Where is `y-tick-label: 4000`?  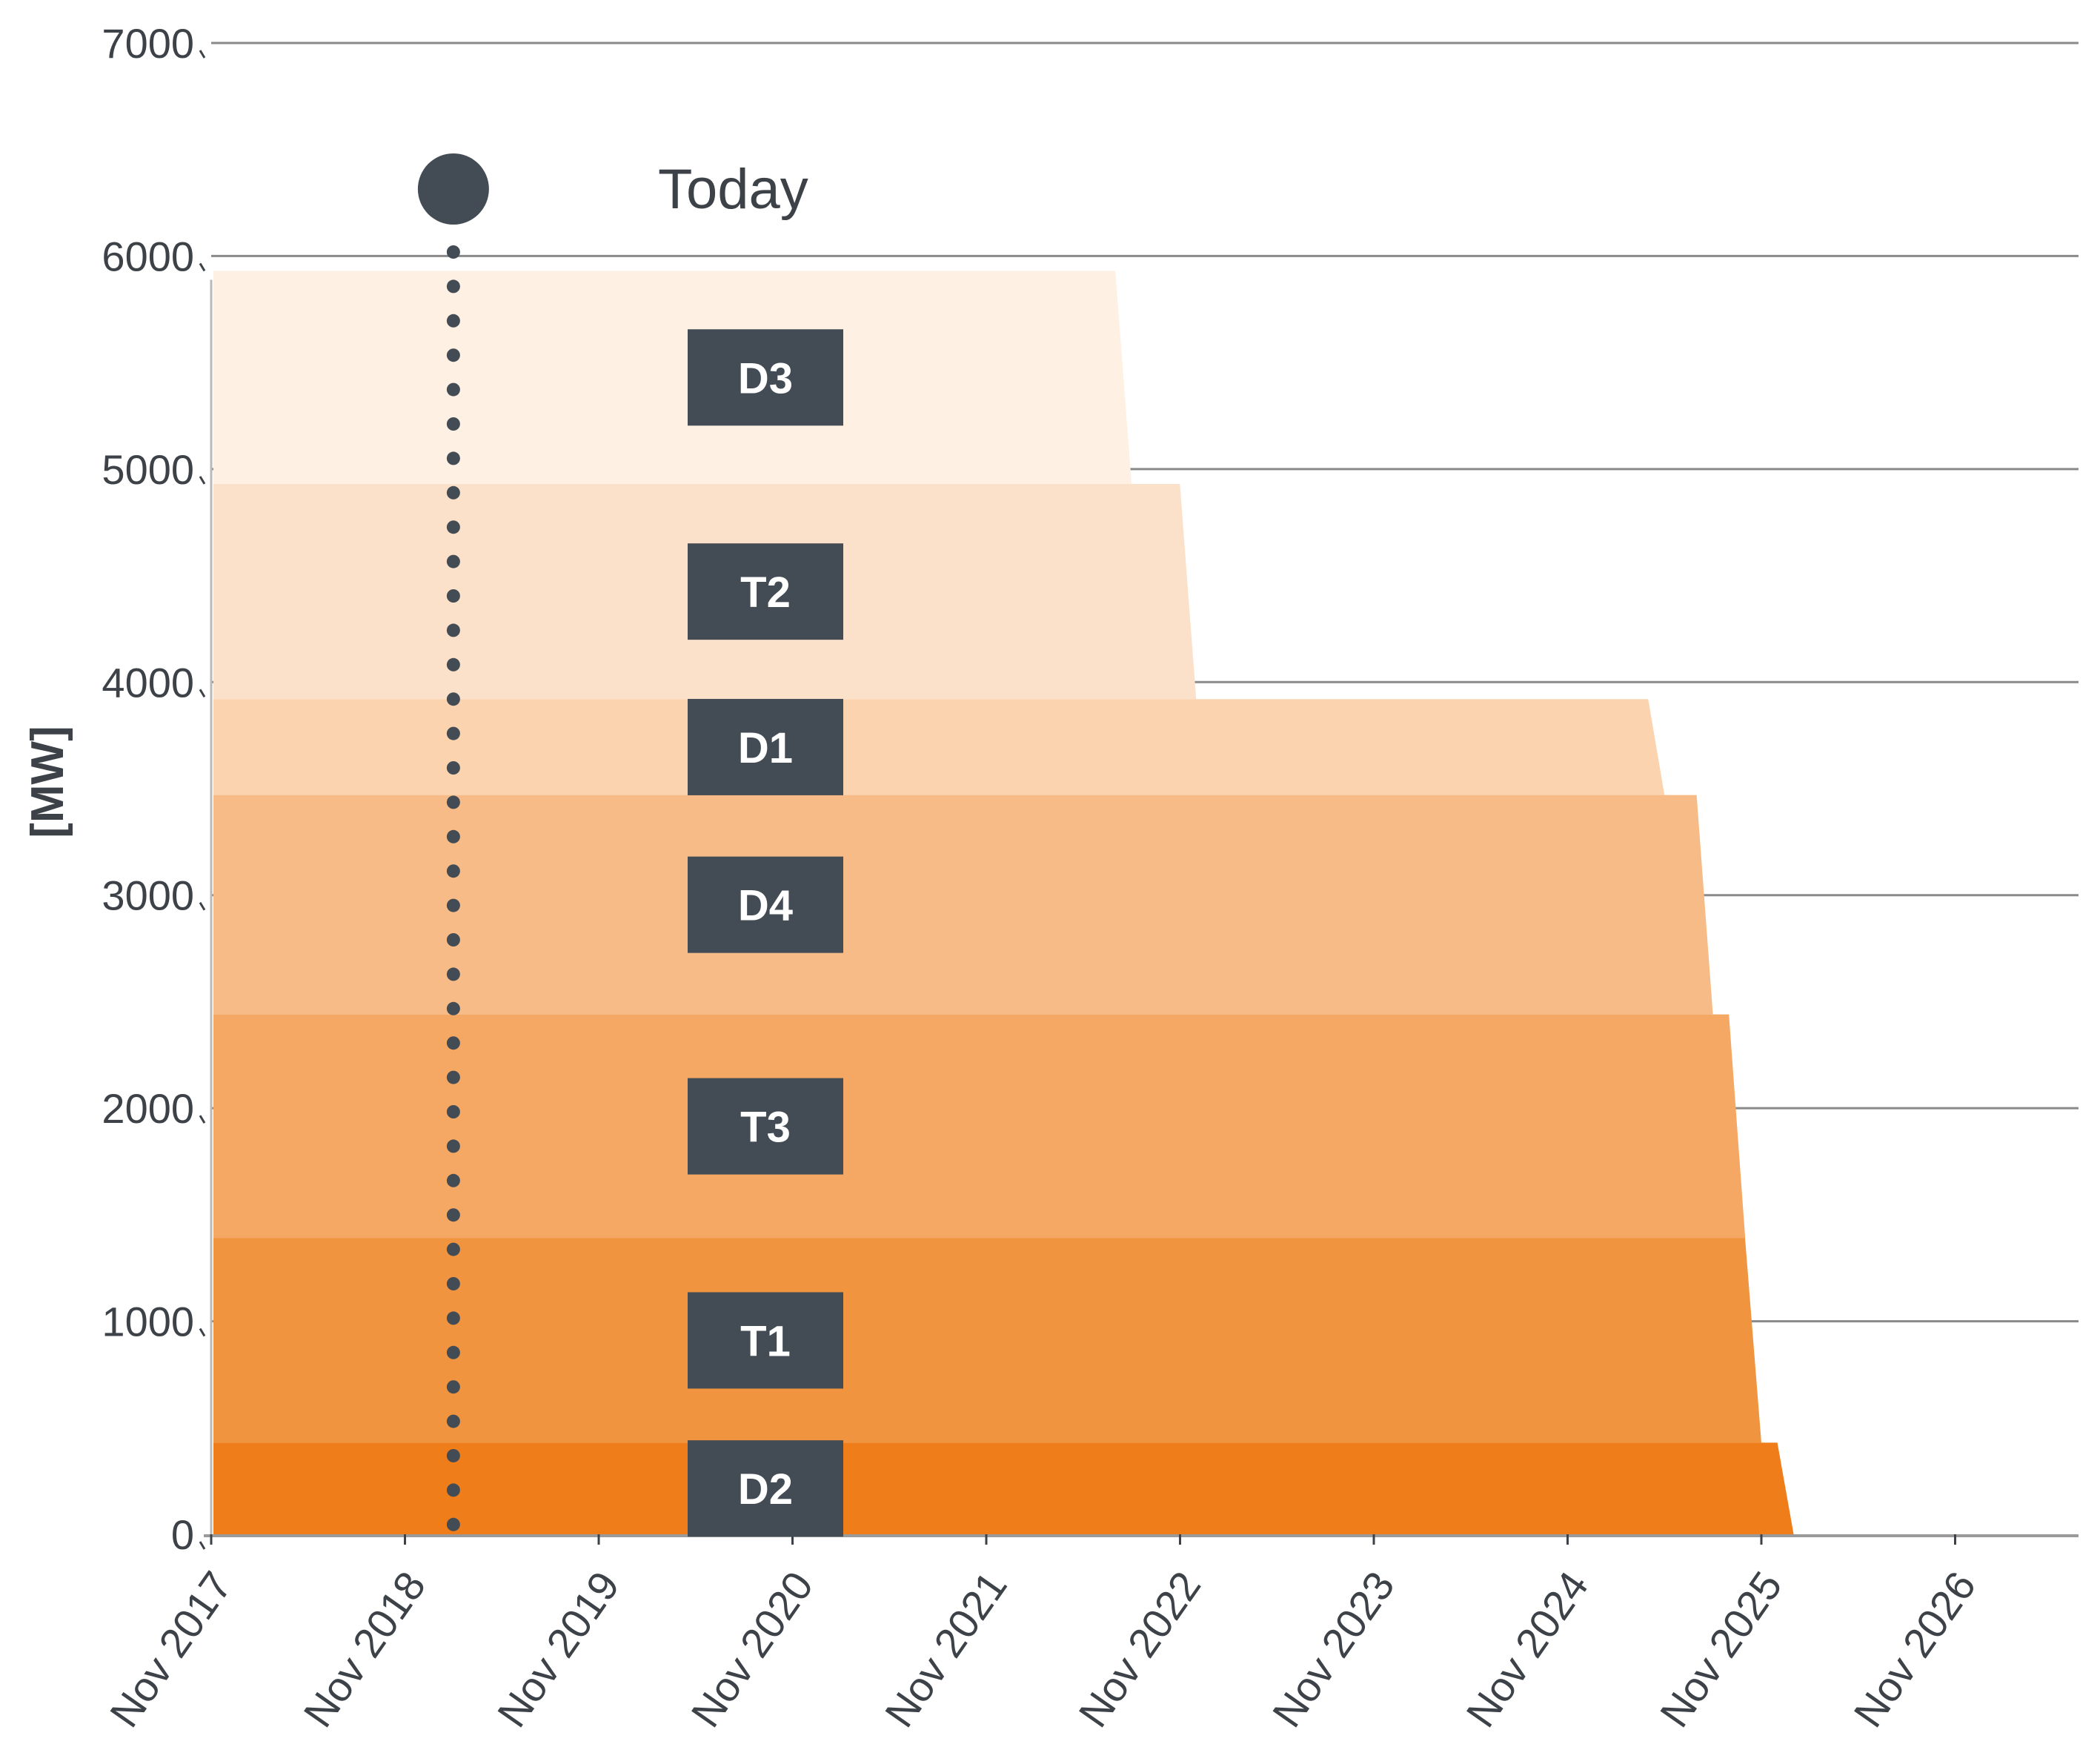 y-tick-label: 4000 is located at coordinates (148, 682).